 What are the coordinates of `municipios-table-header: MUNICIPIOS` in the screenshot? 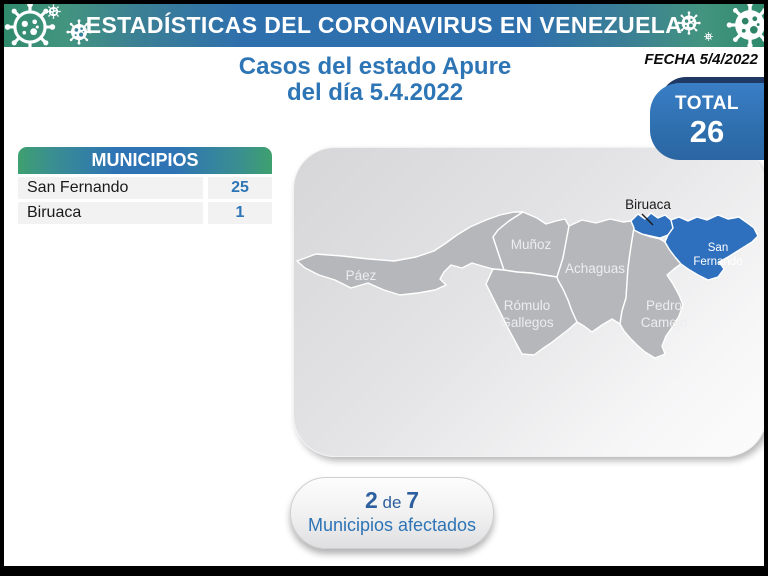 It's located at (145, 160).